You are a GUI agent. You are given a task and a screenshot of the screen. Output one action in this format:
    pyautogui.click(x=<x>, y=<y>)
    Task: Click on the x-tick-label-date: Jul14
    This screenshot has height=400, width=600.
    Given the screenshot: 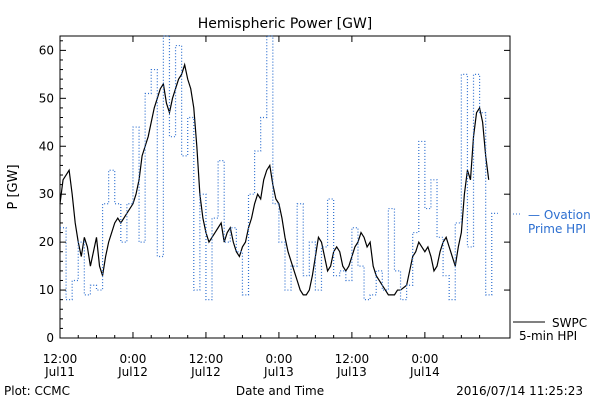 What is the action you would take?
    pyautogui.click(x=424, y=372)
    